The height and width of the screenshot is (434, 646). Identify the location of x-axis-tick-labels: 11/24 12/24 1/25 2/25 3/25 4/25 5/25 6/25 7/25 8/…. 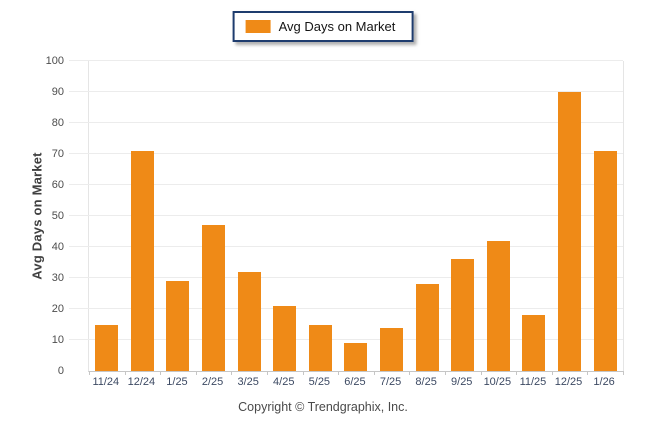
(355, 382).